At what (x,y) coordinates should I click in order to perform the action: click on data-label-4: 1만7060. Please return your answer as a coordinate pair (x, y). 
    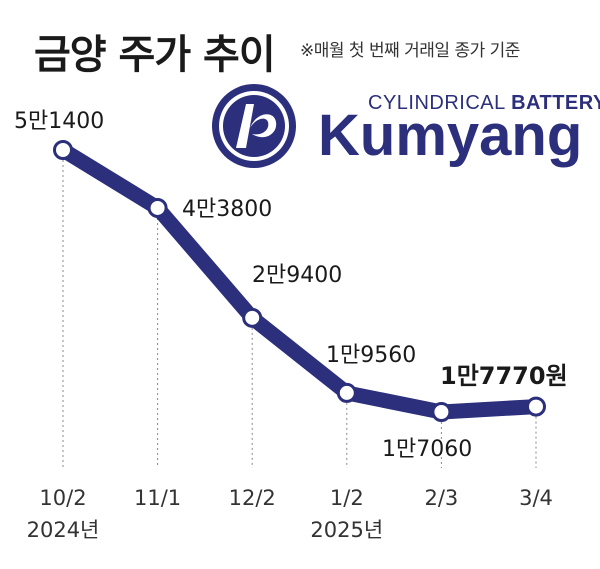
    Looking at the image, I should click on (427, 449).